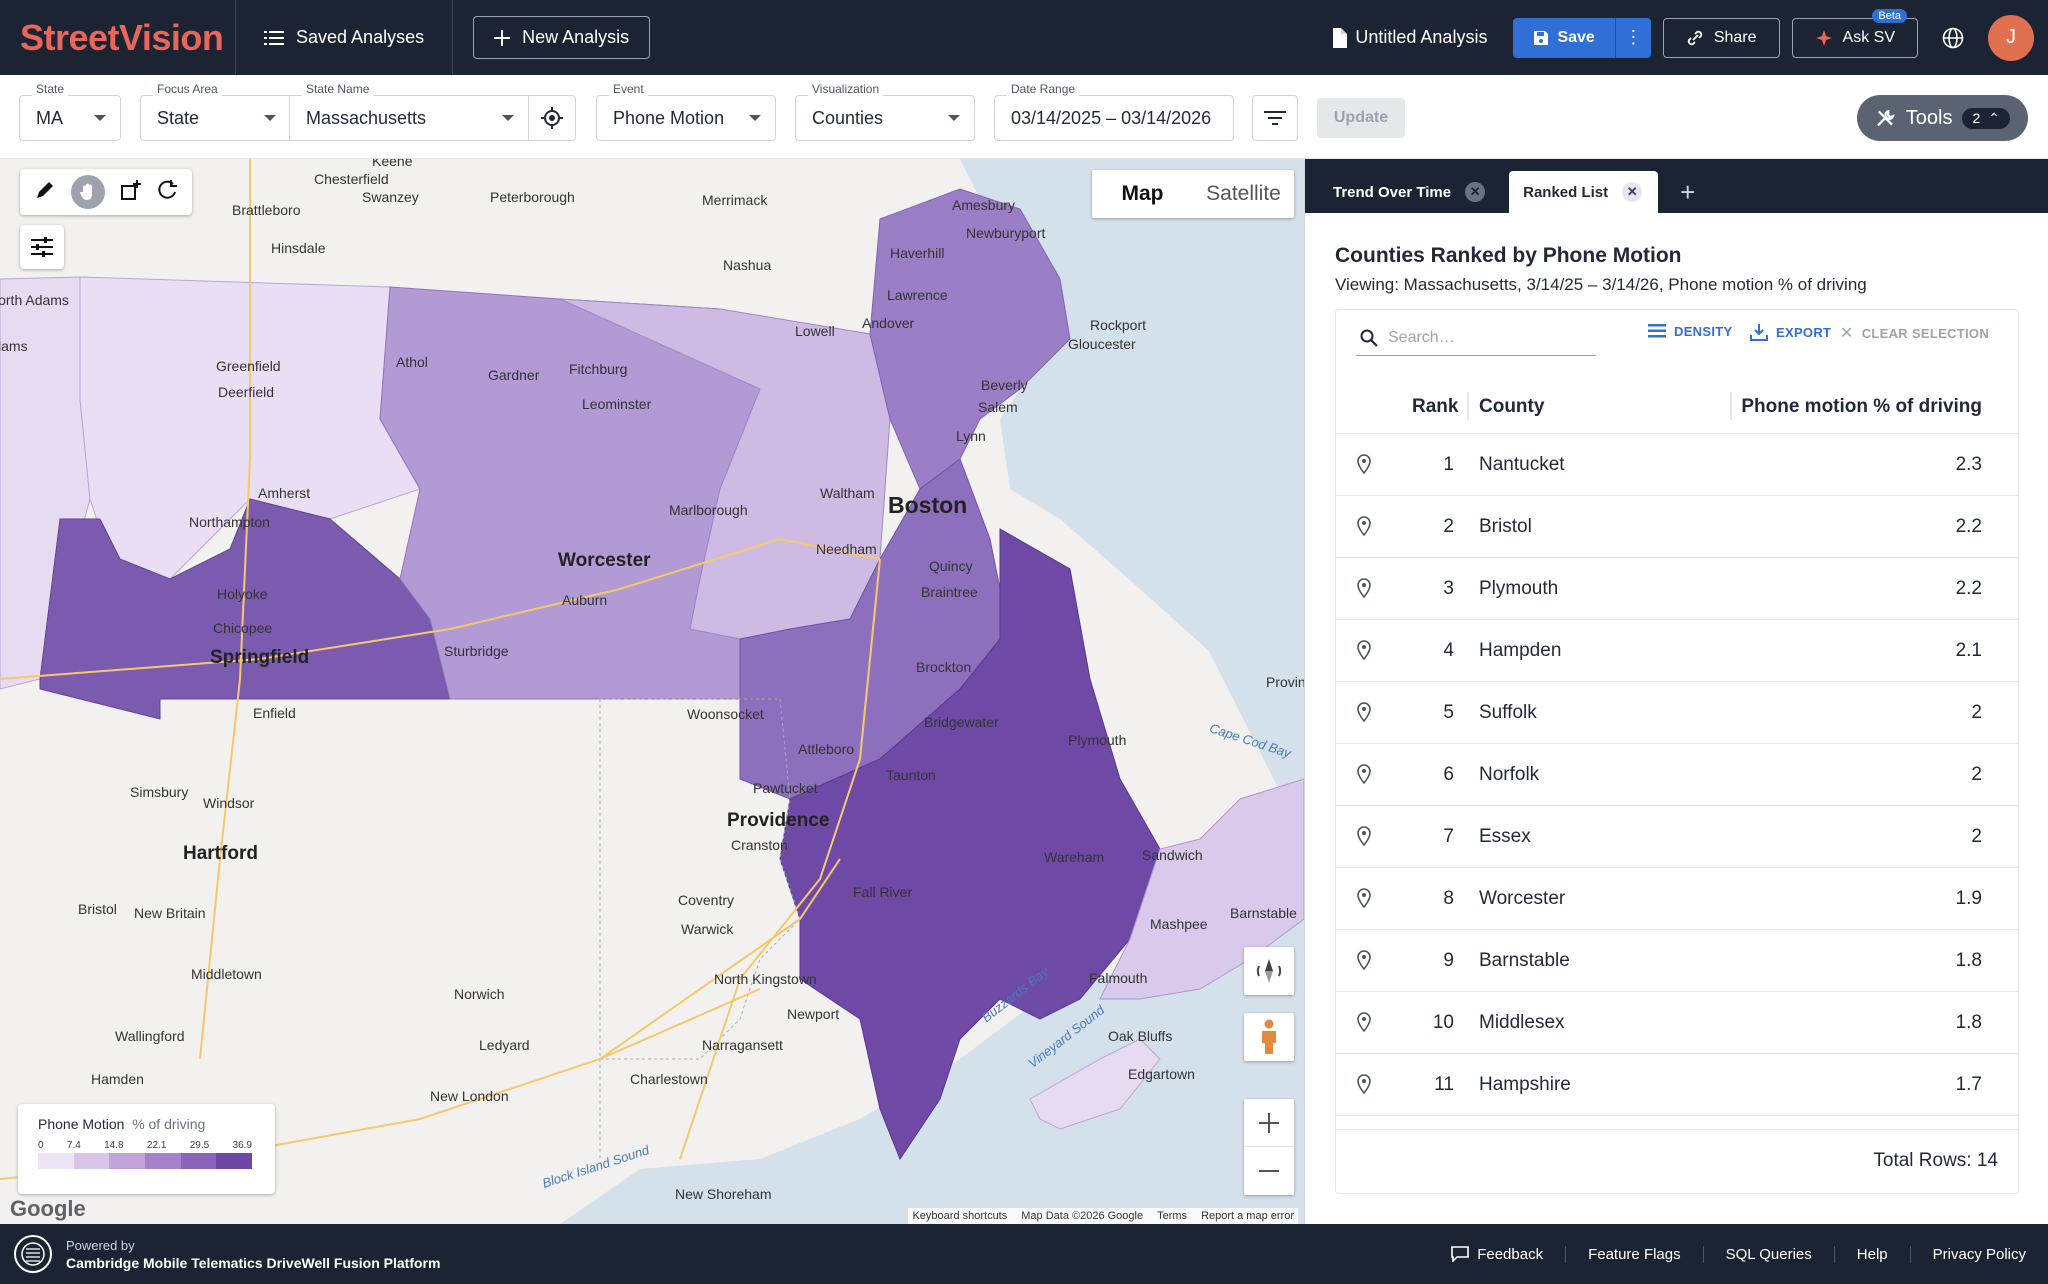 Image resolution: width=2048 pixels, height=1284 pixels. I want to click on brand-logo: Street Vision, so click(118, 37).